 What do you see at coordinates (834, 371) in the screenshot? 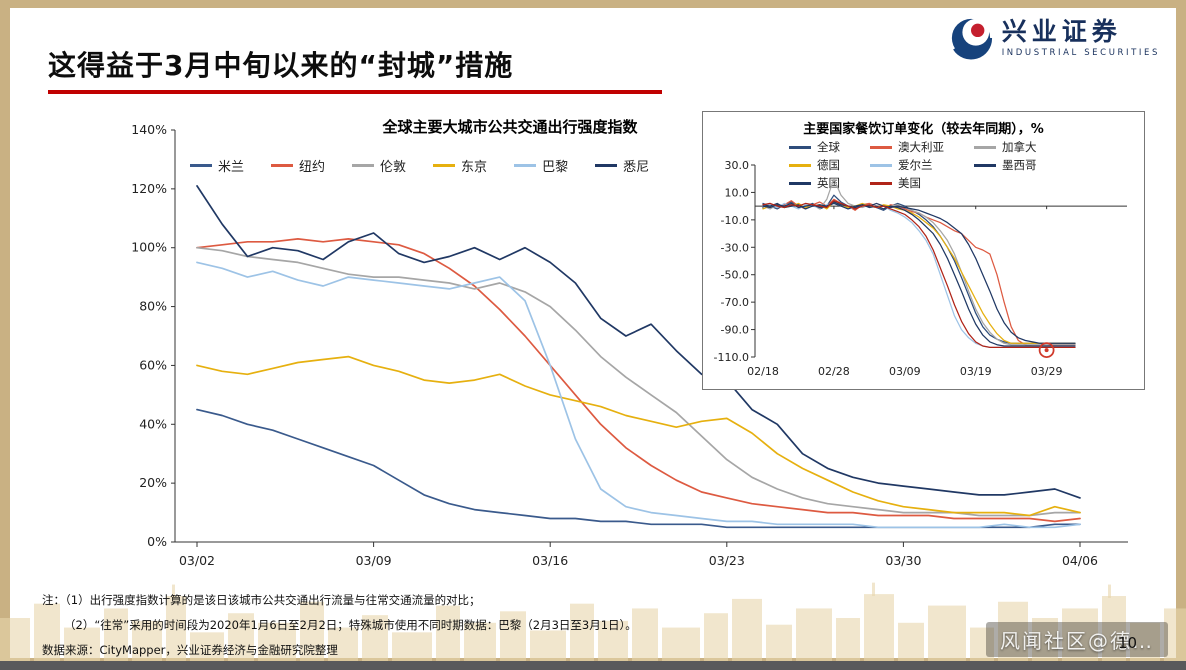
I see `x-tick-label: 02/28` at bounding box center [834, 371].